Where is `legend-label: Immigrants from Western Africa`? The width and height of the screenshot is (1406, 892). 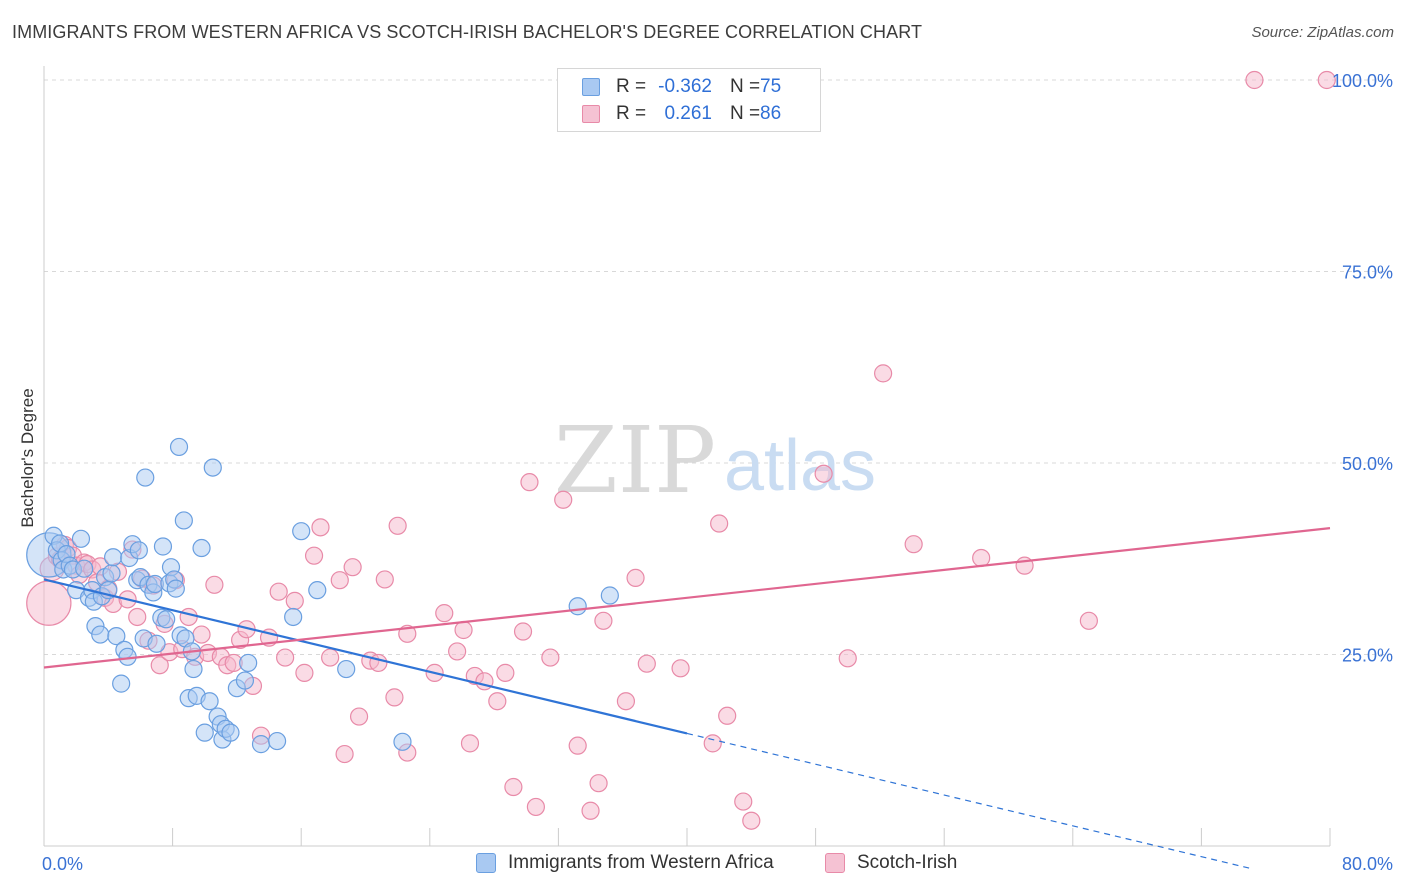 legend-label: Immigrants from Western Africa is located at coordinates (641, 862).